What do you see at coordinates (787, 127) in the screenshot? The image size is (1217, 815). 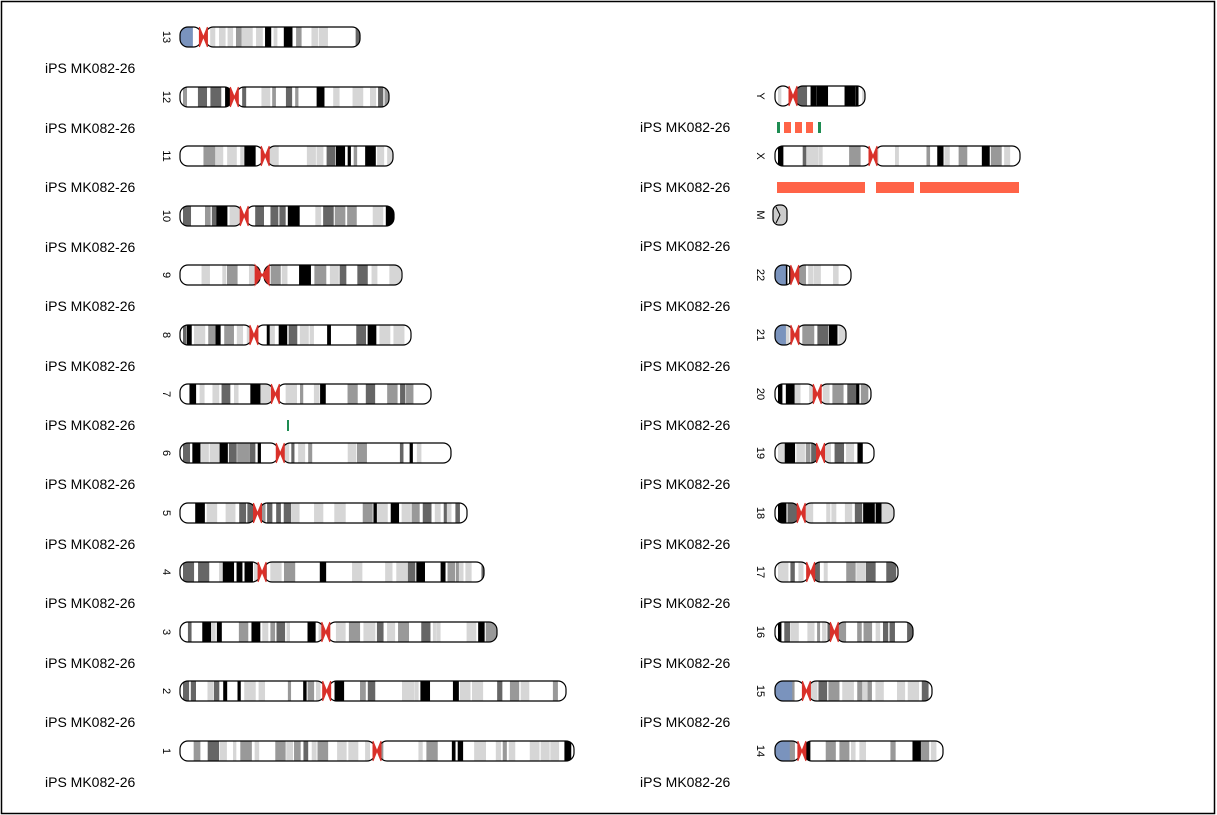 I see `cnv-gain-marker-chrY` at bounding box center [787, 127].